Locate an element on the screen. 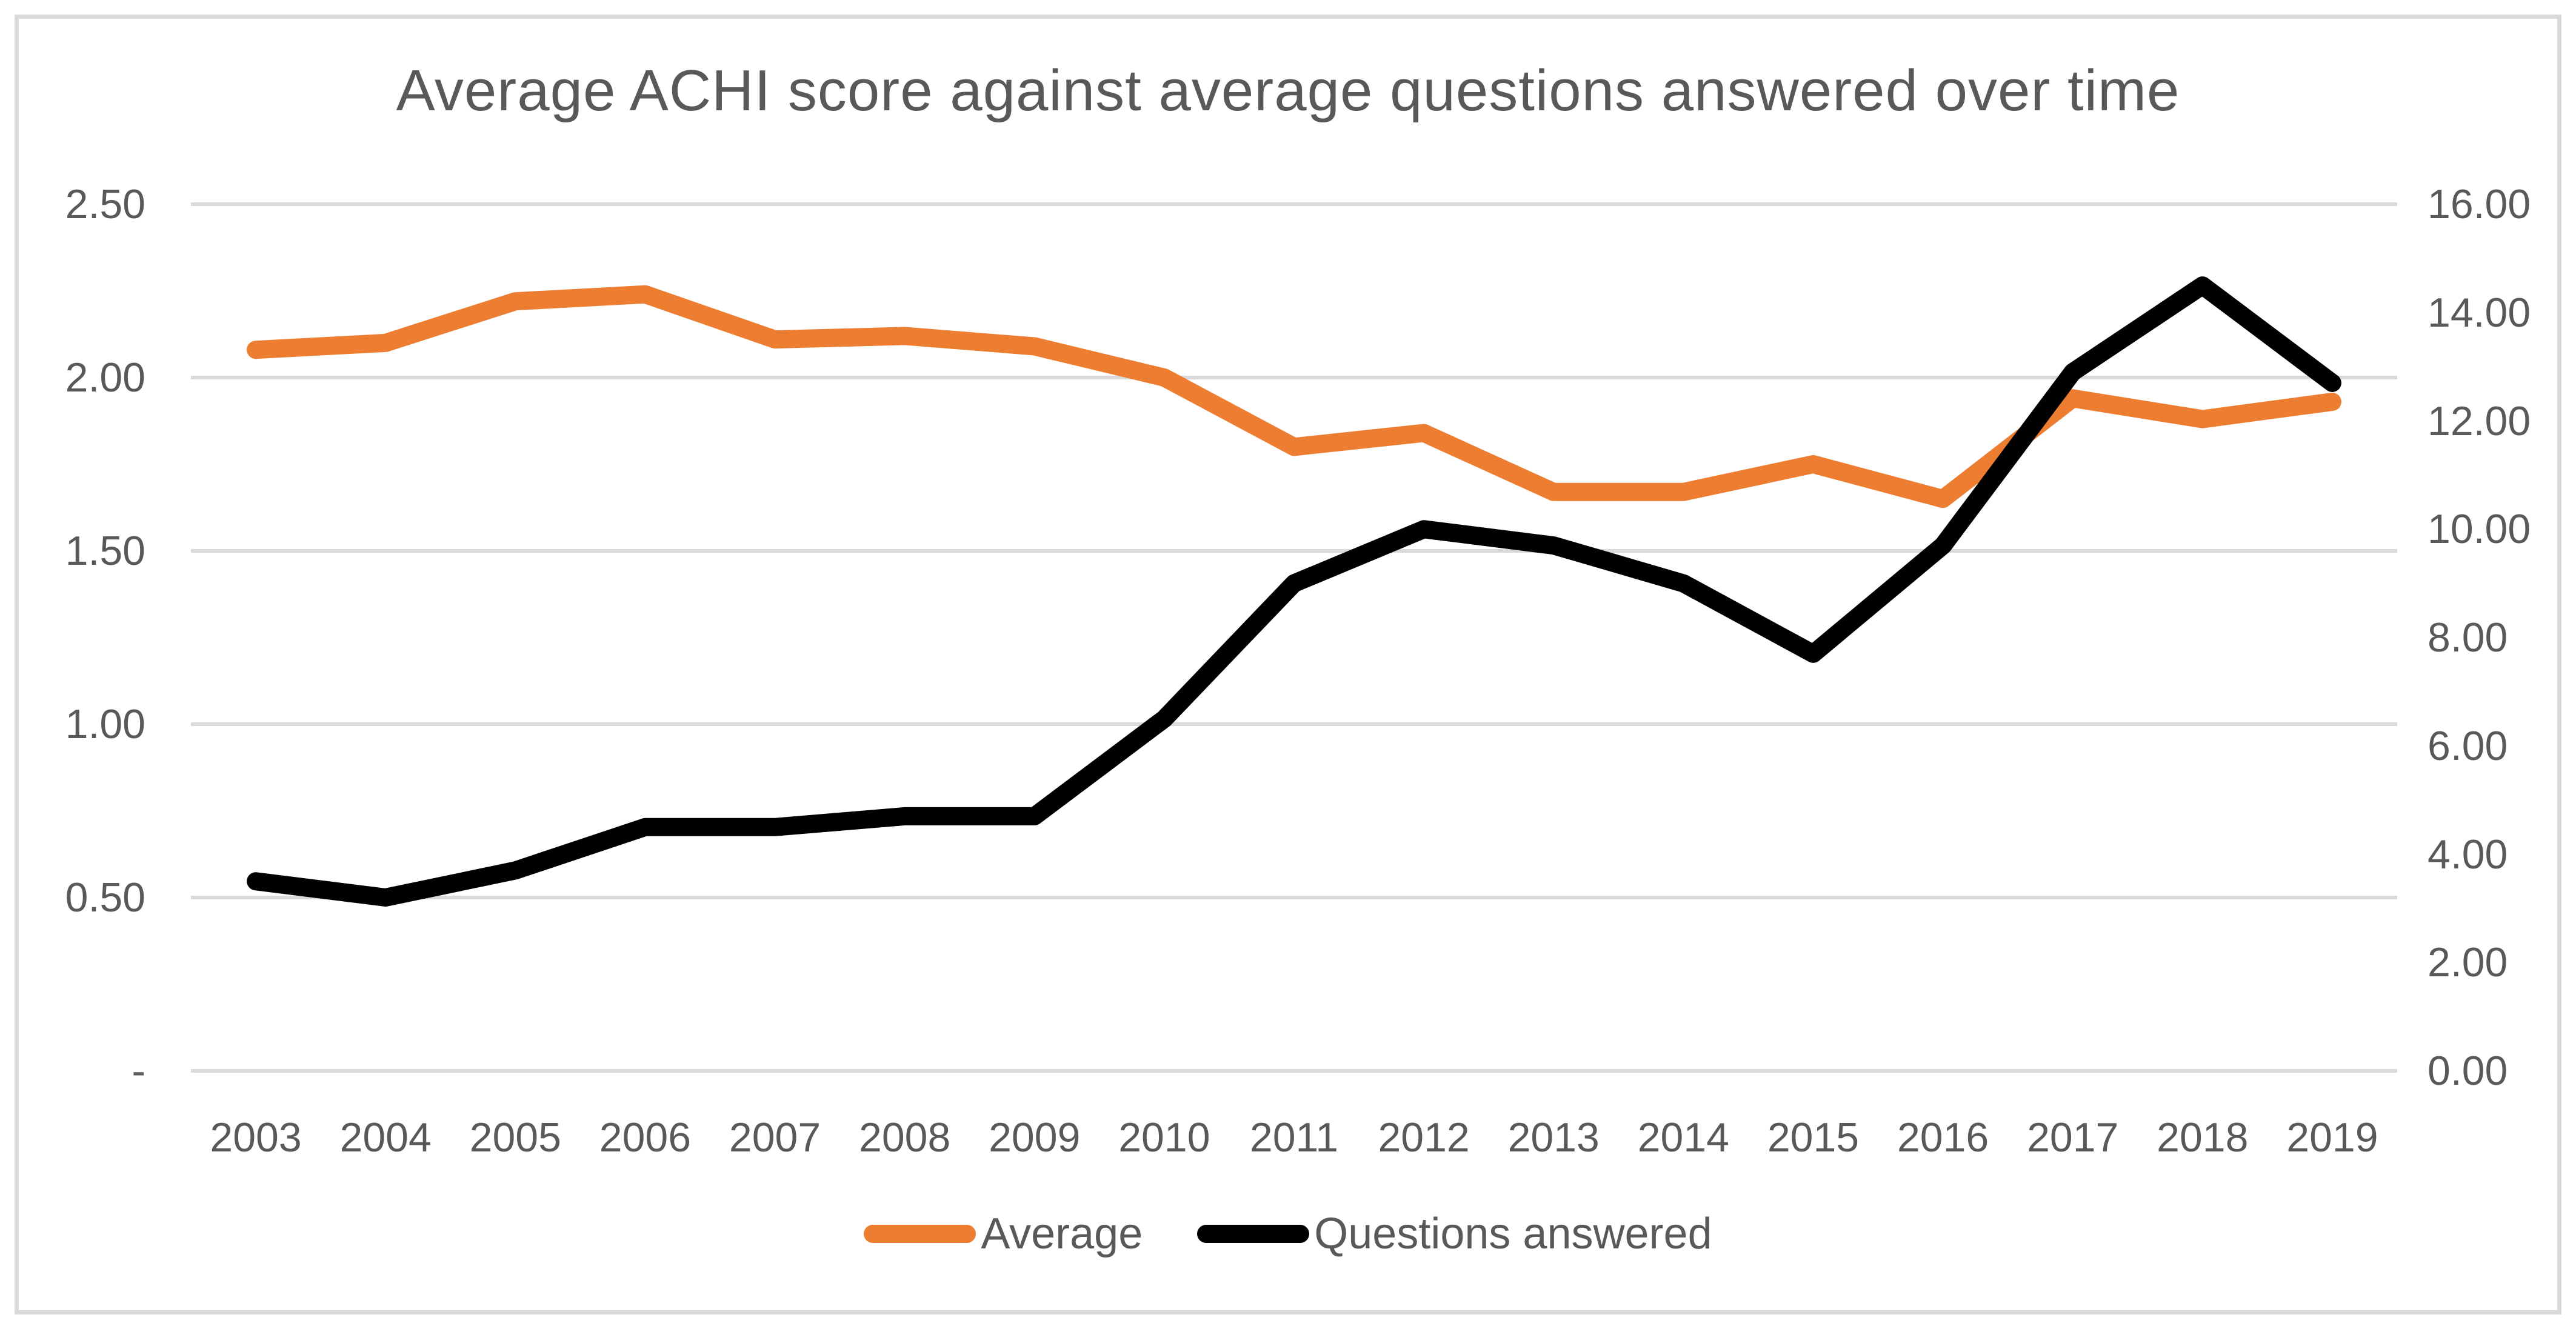 The height and width of the screenshot is (1329, 2576). right-axis-tick-label: 2.00 is located at coordinates (2468, 963).